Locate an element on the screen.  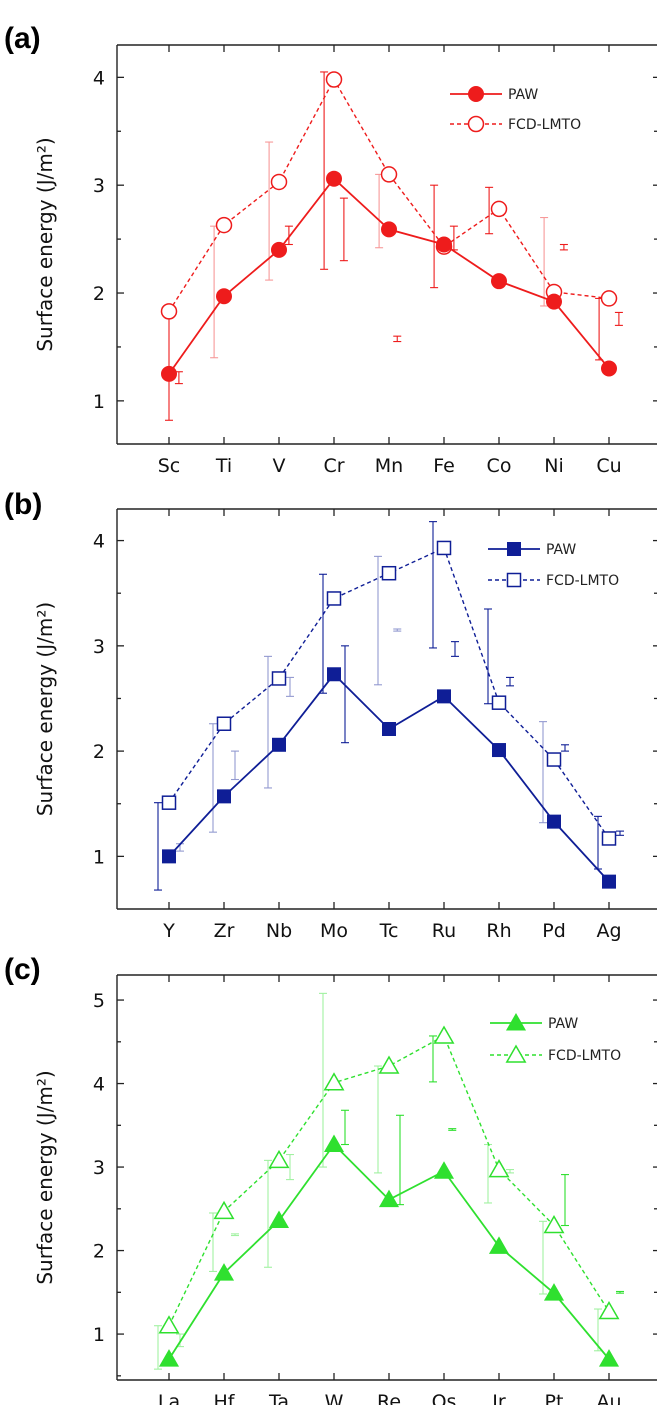
x-tick-label: Ag is located at coordinates (608, 931).